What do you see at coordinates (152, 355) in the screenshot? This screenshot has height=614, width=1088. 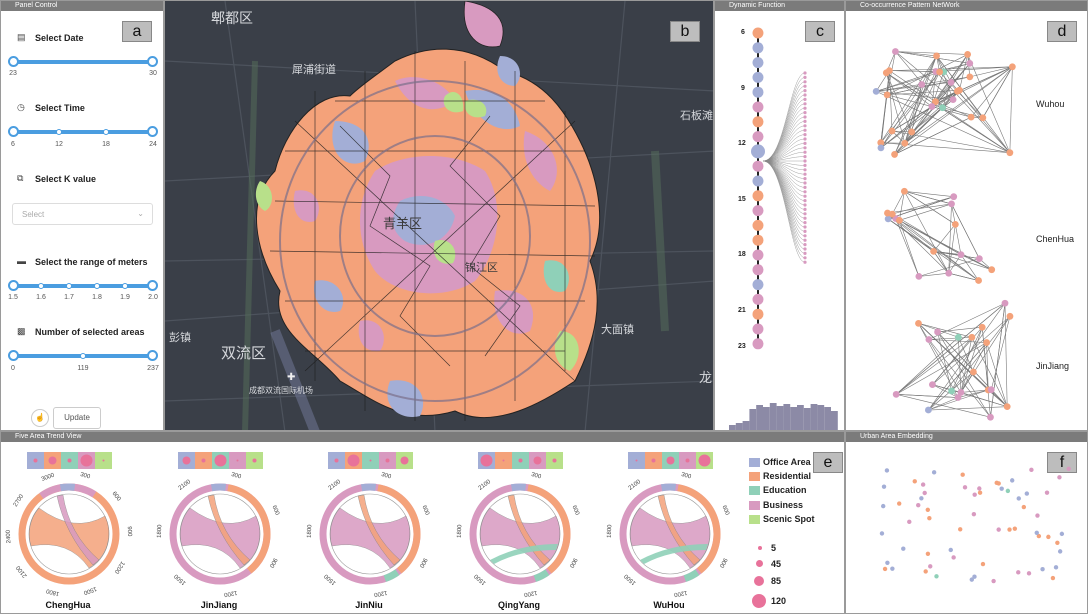 I see `areas-slider-max-handle` at bounding box center [152, 355].